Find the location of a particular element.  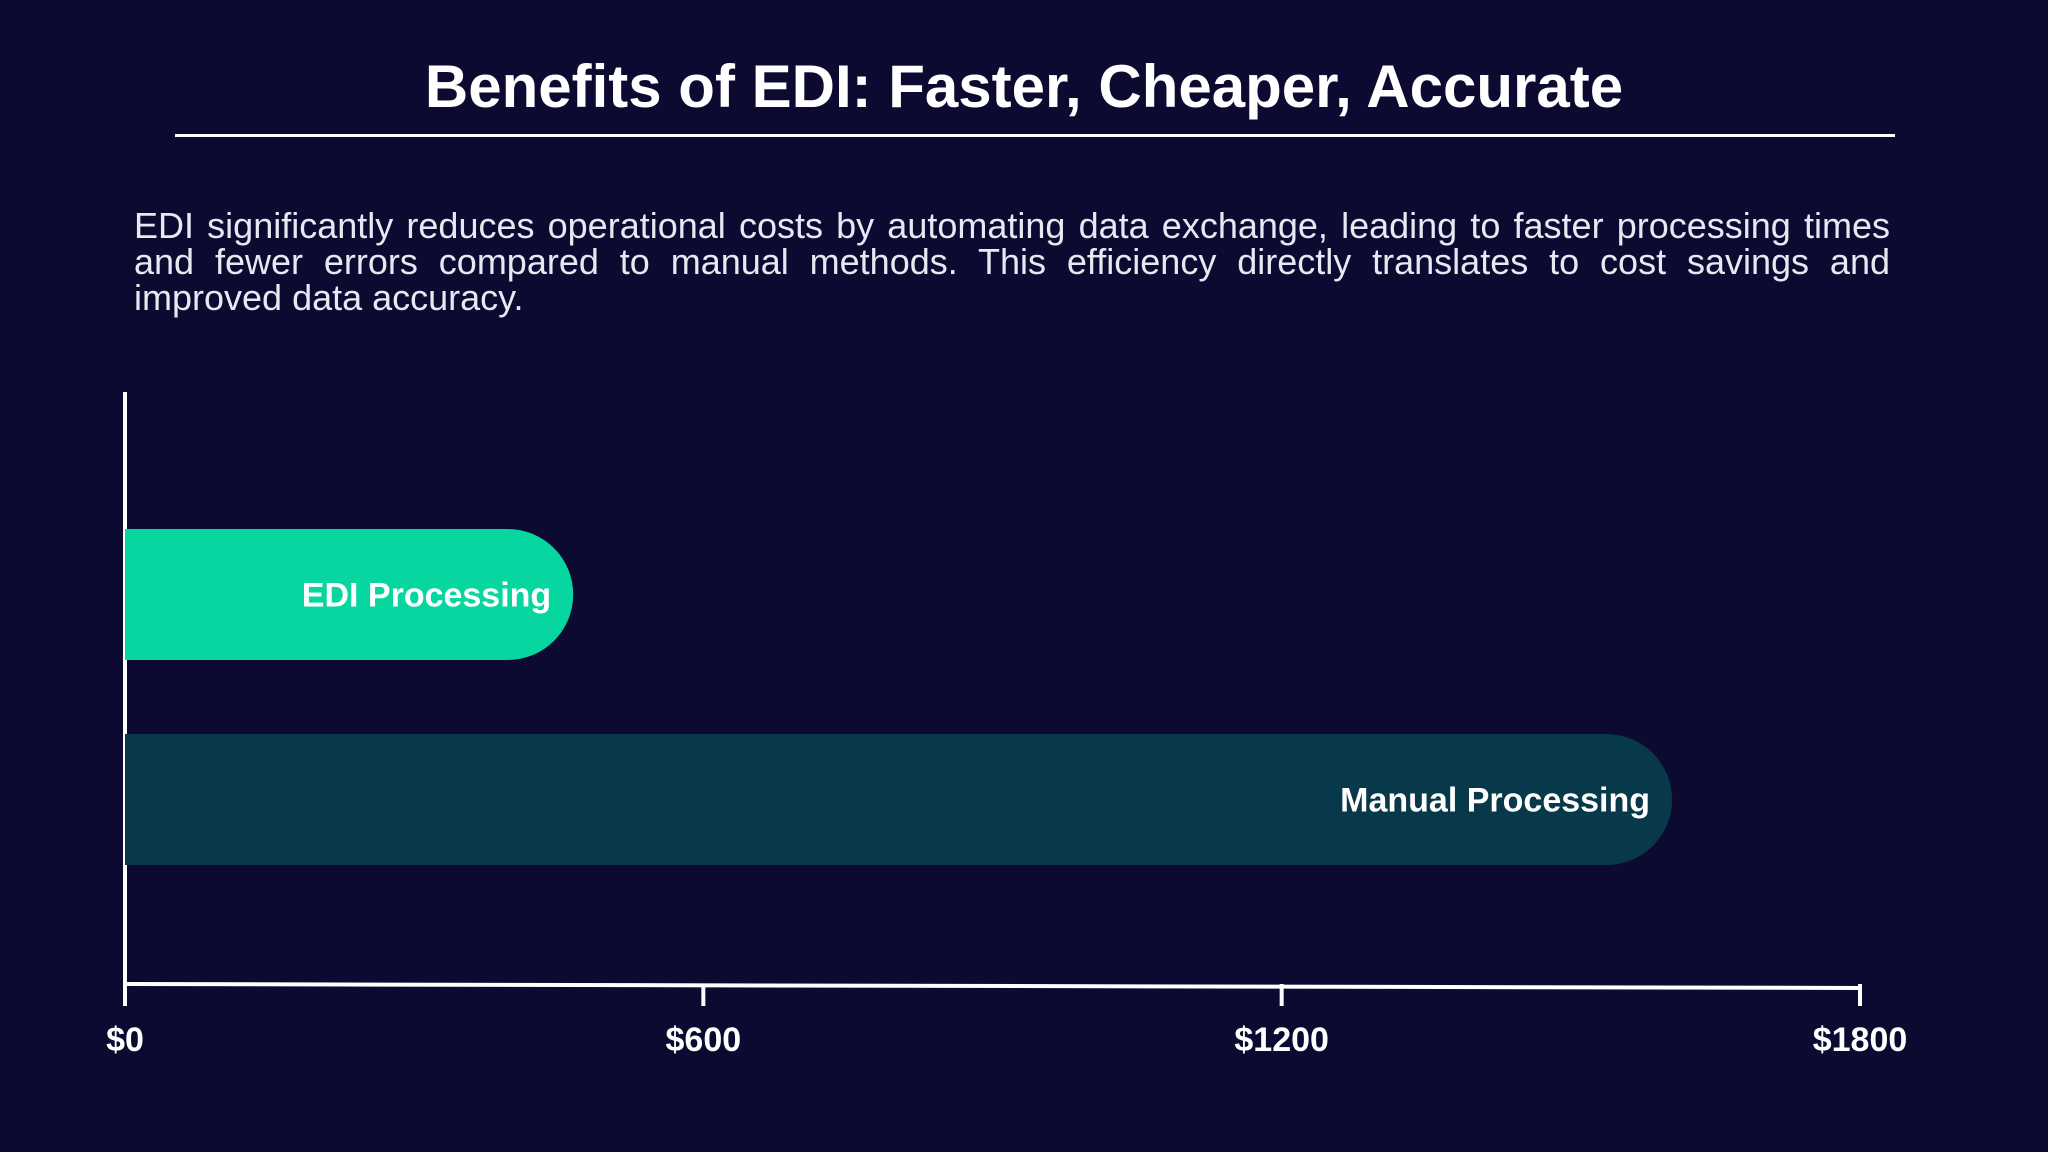

x-tick-label: $1800 is located at coordinates (1860, 1040).